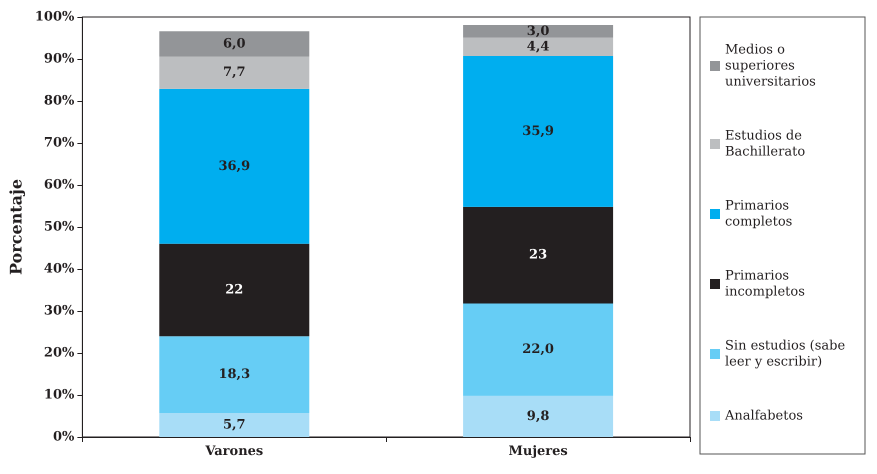 The image size is (877, 474). I want to click on x-tick-label: Varones, so click(234, 451).